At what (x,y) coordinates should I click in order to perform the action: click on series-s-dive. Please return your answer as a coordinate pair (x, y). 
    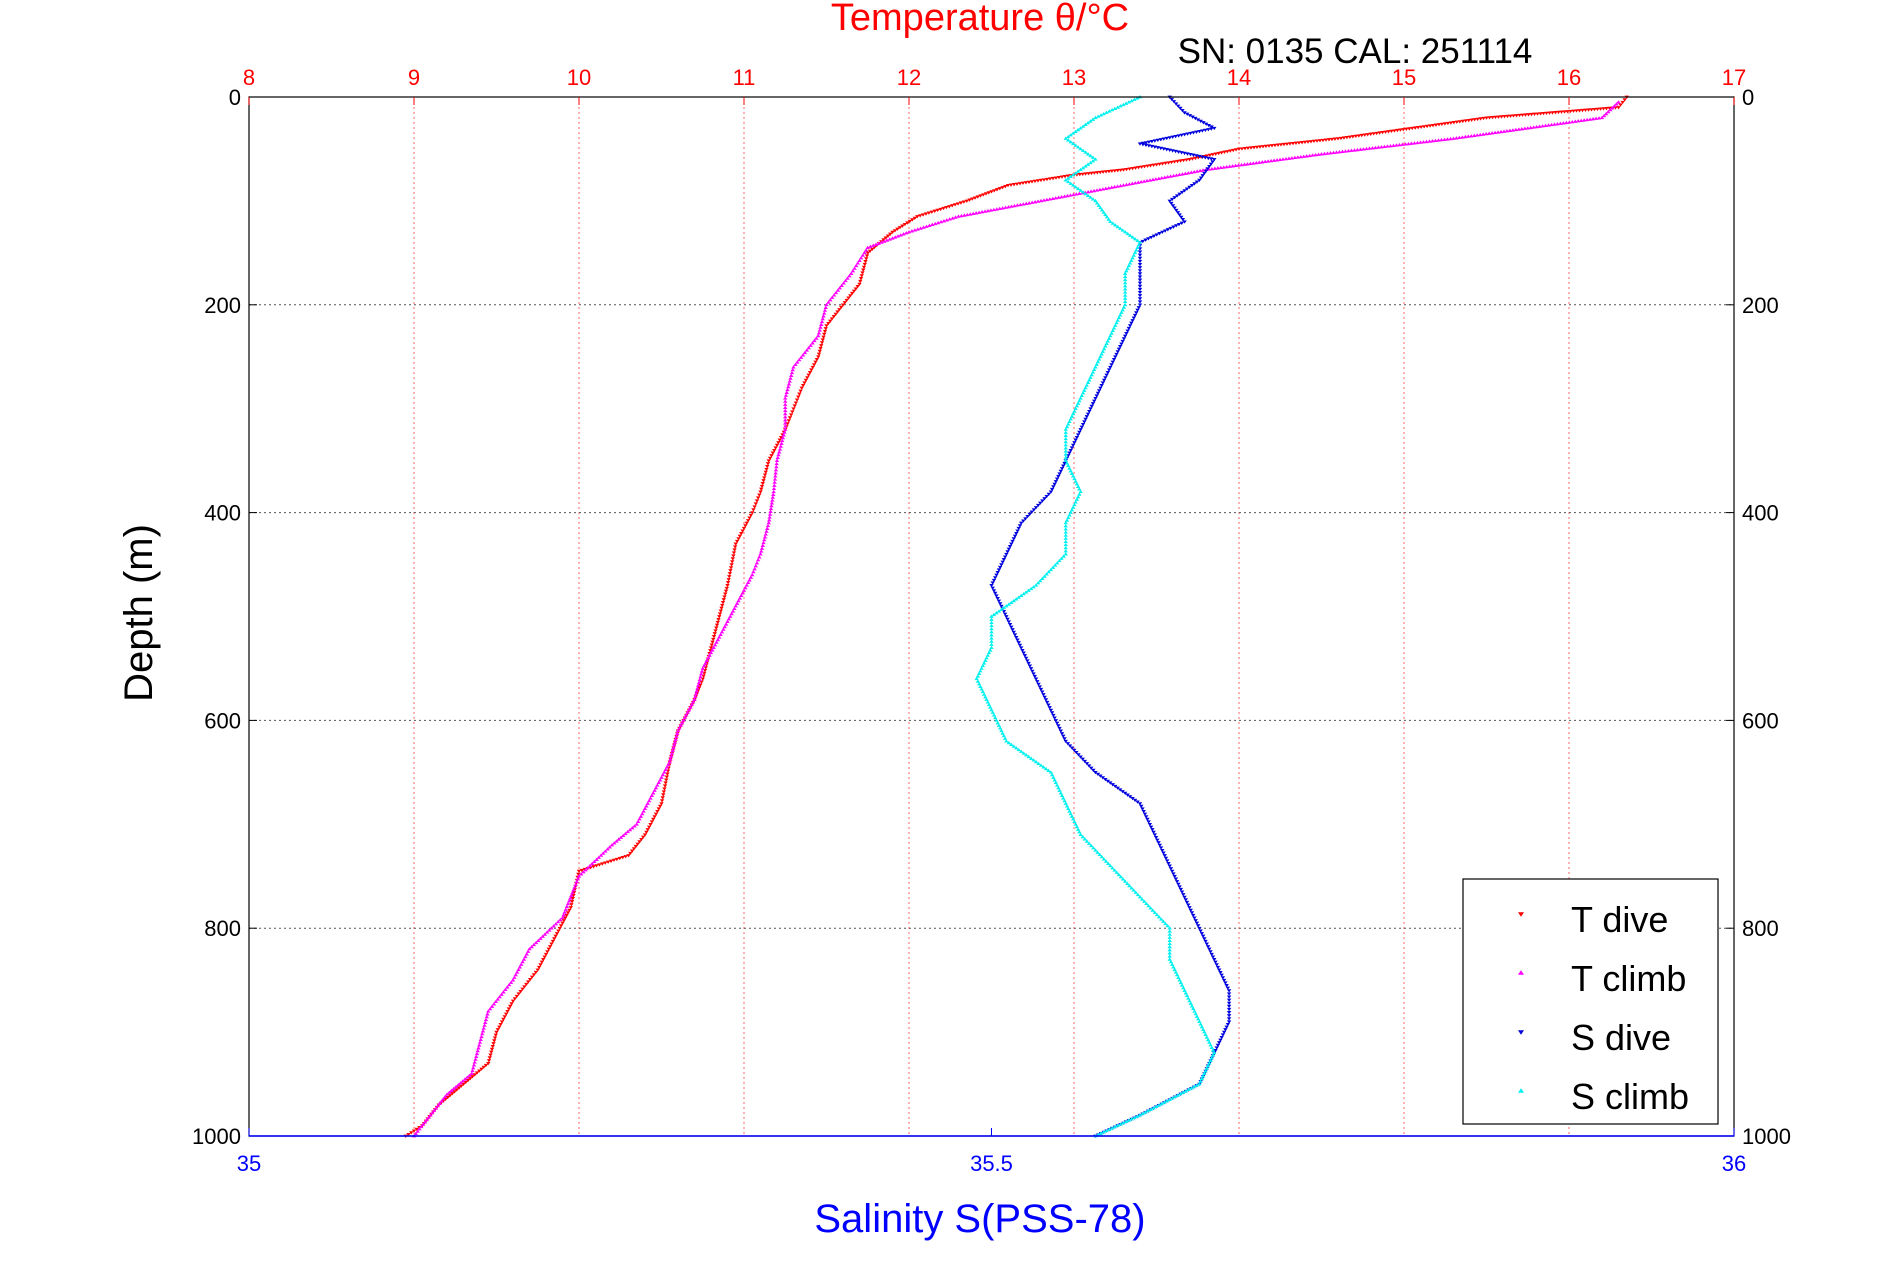
    Looking at the image, I should click on (1110, 616).